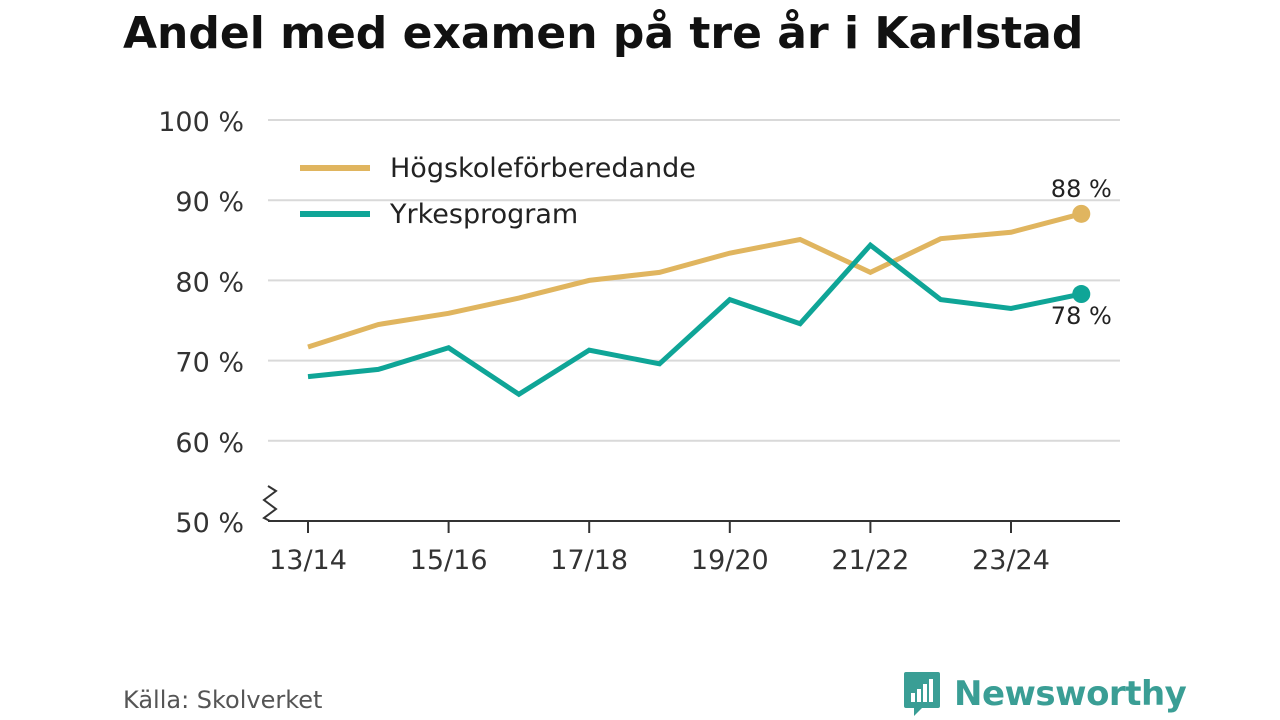  Describe the element at coordinates (730, 560) in the screenshot. I see `x-tick-label: 19/20` at that location.